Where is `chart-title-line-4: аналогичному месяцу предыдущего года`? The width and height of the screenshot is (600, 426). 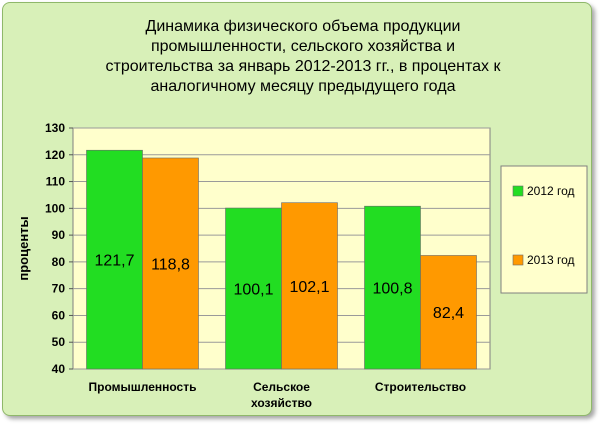
chart-title-line-4: аналогичному месяцу предыдущего года is located at coordinates (303, 86).